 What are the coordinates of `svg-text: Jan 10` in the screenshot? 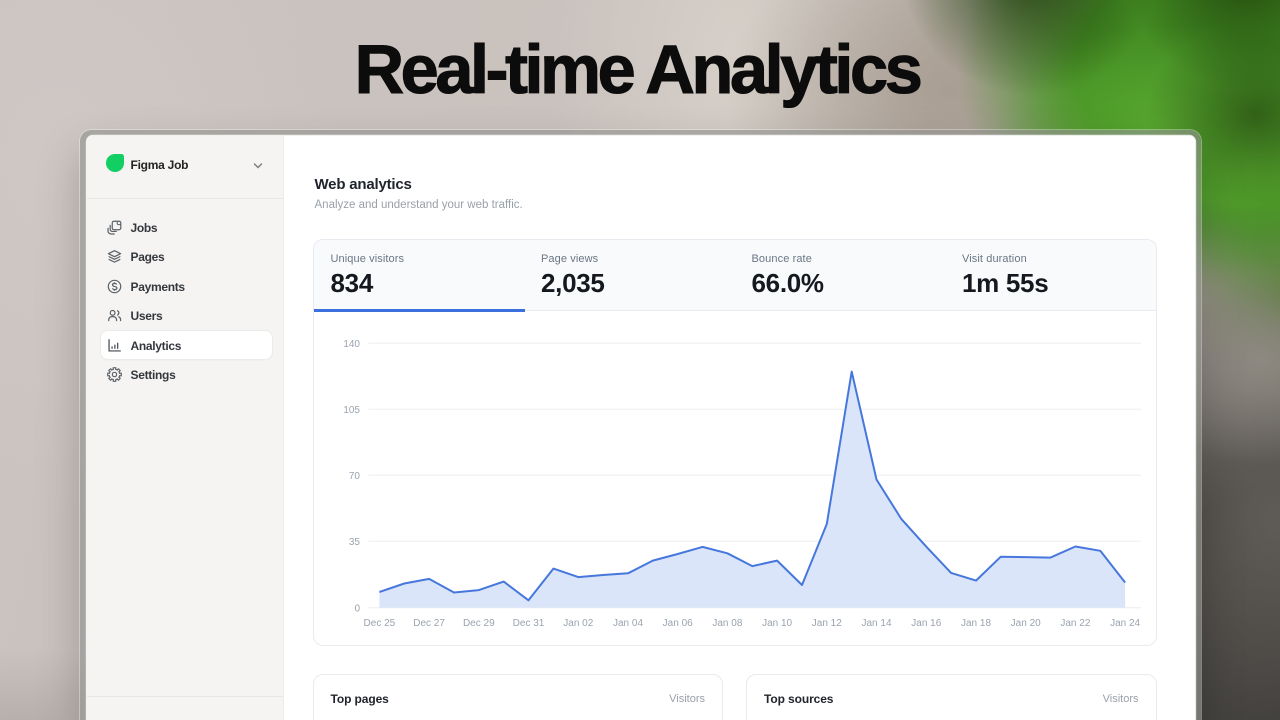 It's located at (777, 623).